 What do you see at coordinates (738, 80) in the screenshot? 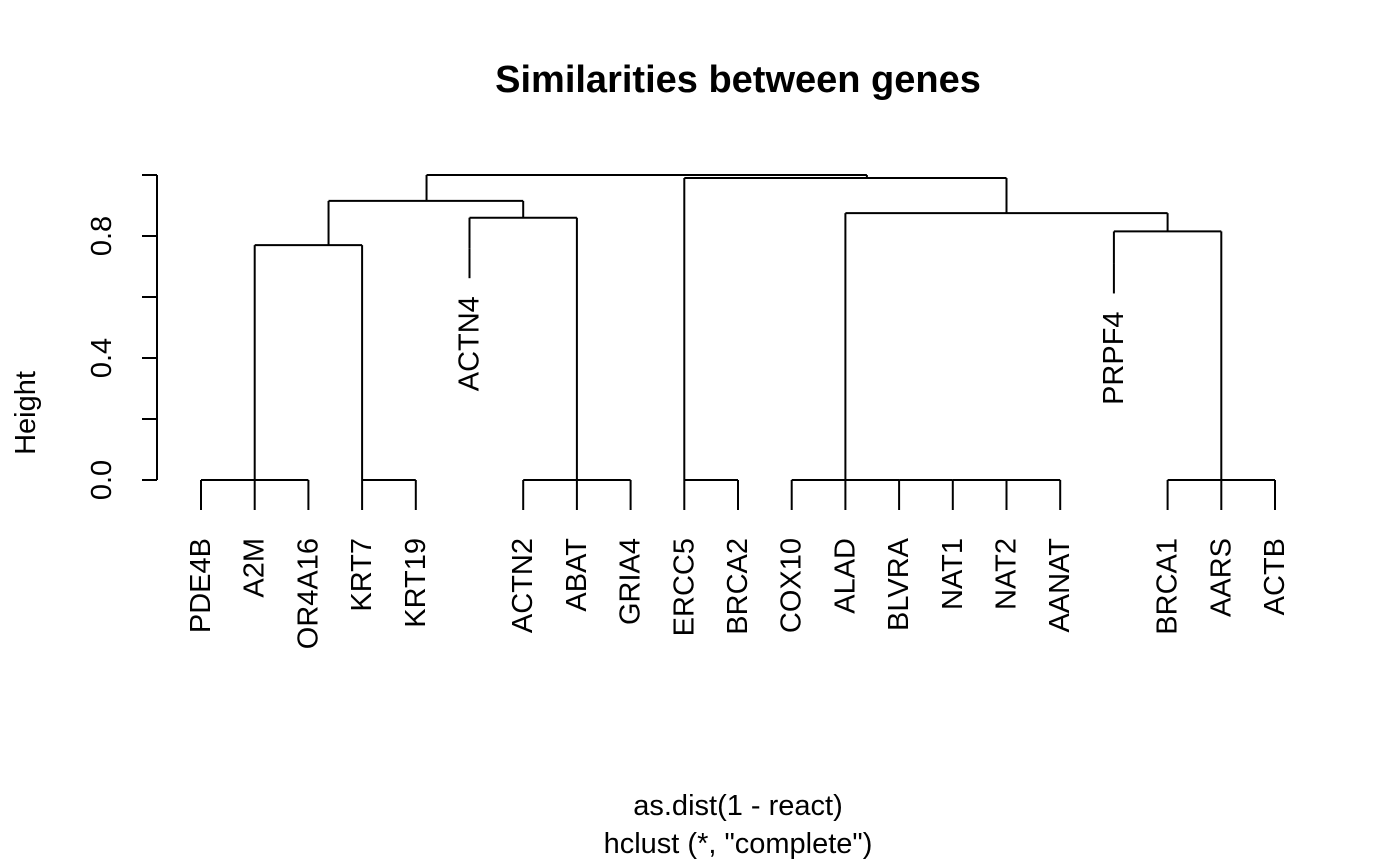
I see `chart-title: Similarities between genes` at bounding box center [738, 80].